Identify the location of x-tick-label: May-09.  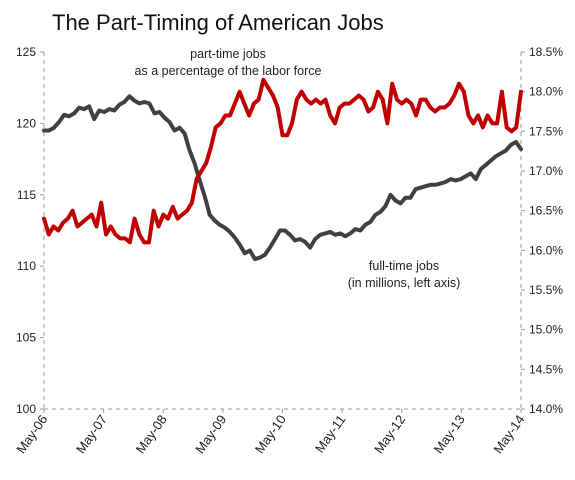
(210, 434).